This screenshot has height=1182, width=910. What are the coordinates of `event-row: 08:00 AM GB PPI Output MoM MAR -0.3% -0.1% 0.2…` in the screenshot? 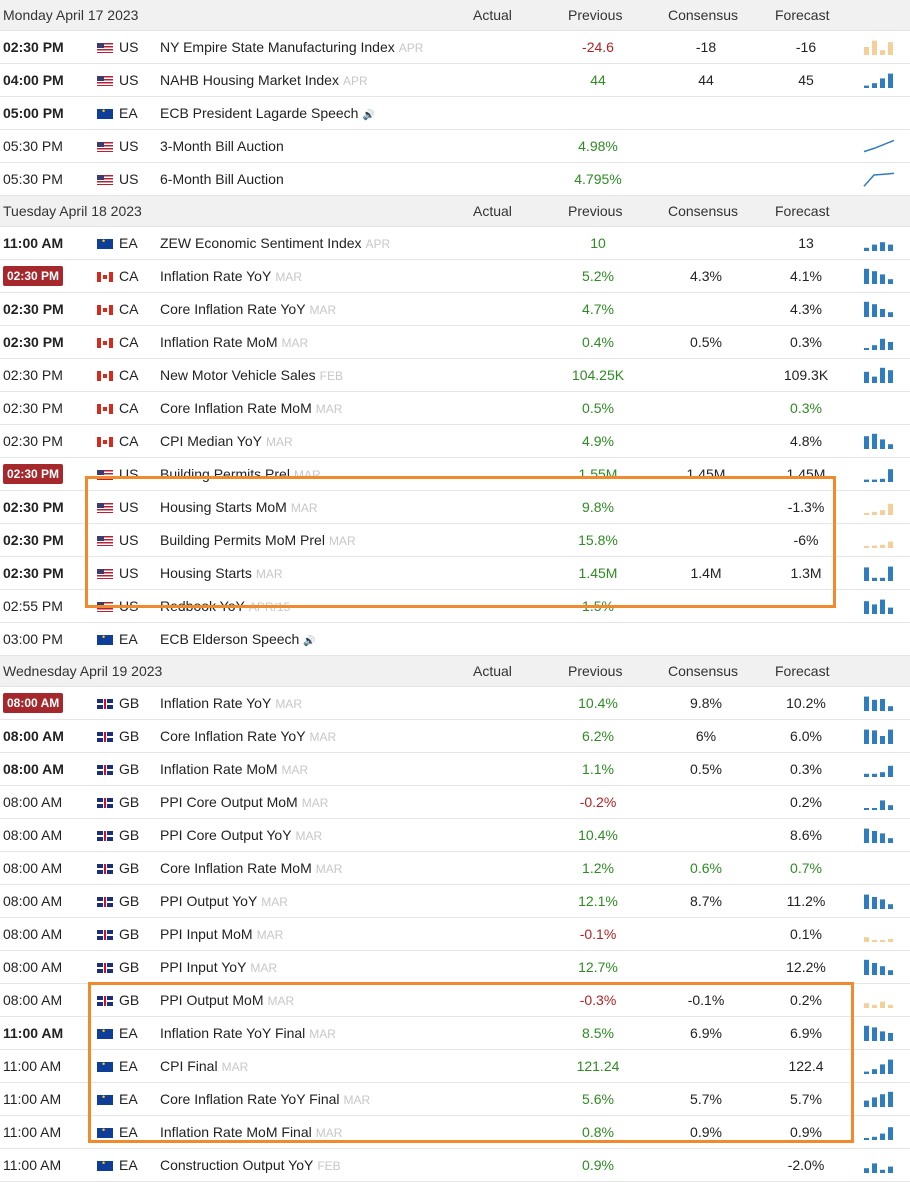 It's located at (455, 1000).